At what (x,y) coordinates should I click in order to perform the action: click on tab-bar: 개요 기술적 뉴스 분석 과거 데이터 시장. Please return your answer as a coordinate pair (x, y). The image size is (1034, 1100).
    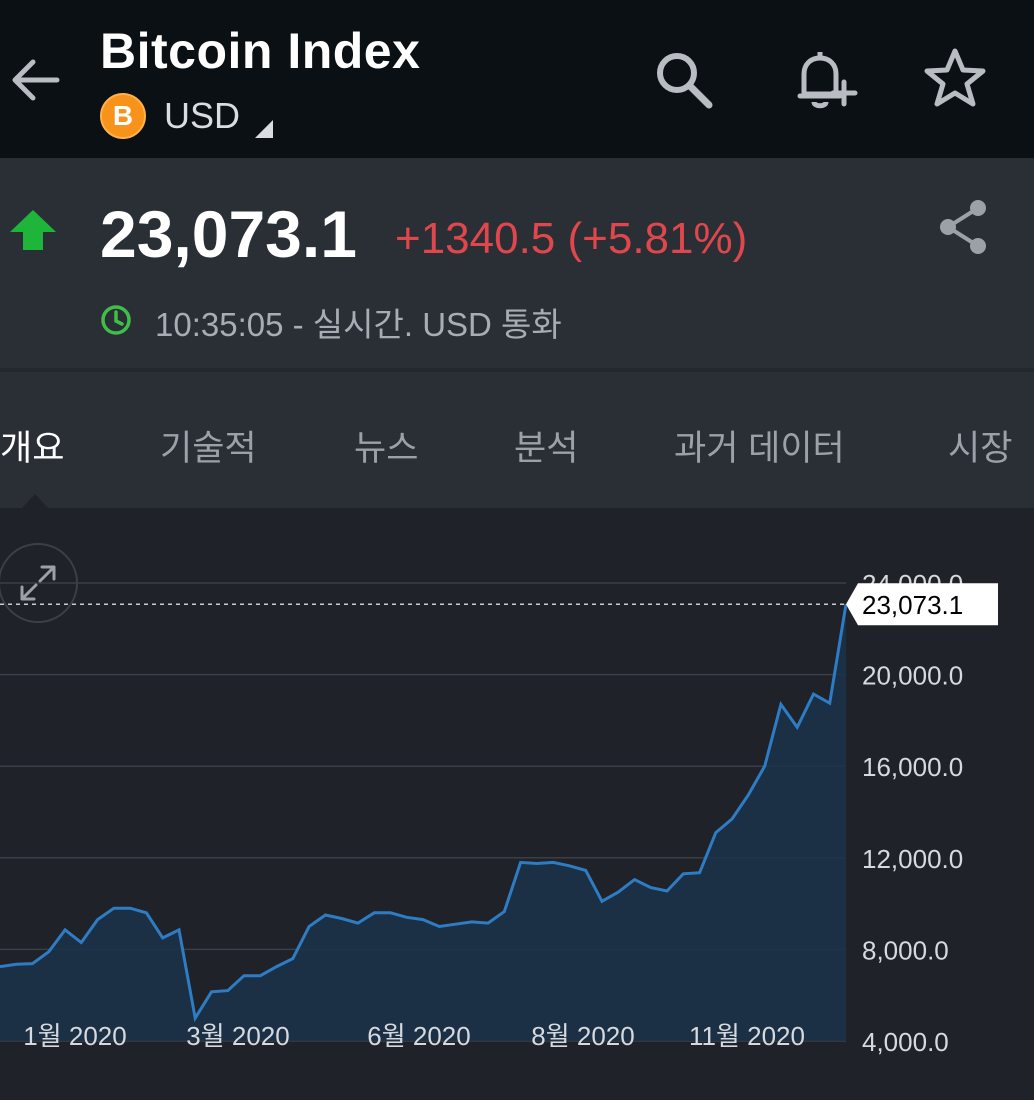
    Looking at the image, I should click on (517, 438).